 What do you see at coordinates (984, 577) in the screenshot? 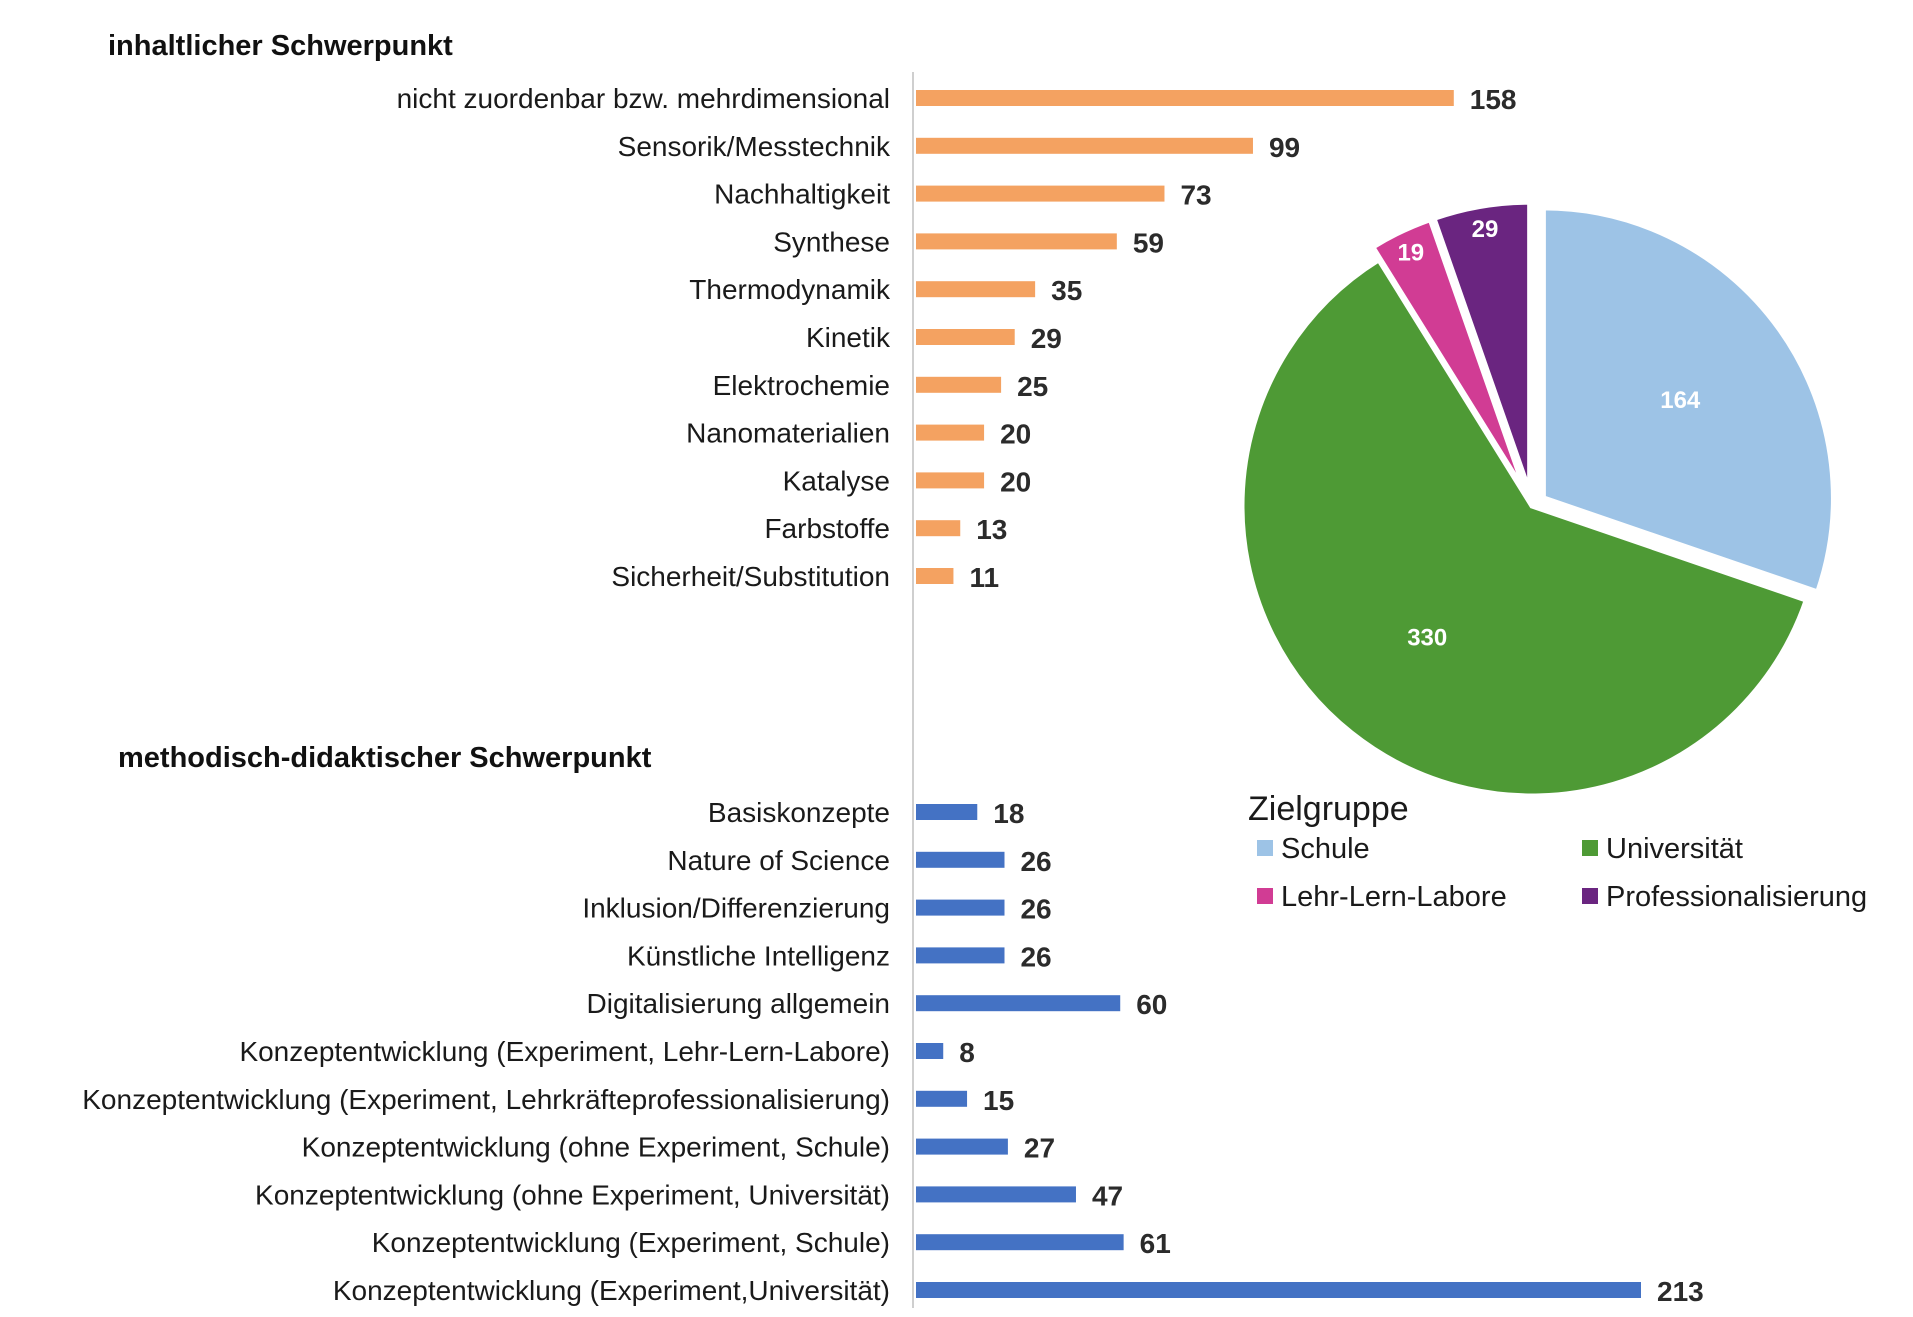
I see `content-focus-value-label: 11` at bounding box center [984, 577].